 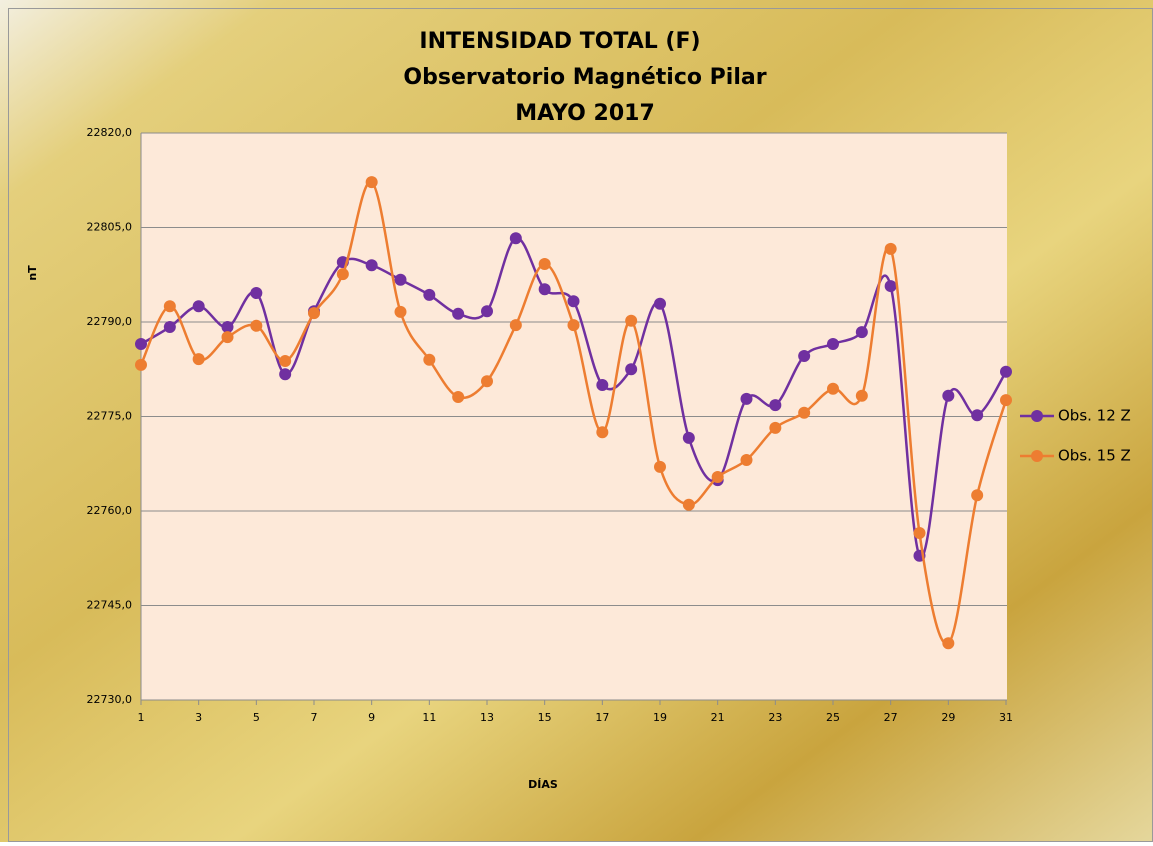 I want to click on y-tick-label: 22775,0, so click(x=110, y=416).